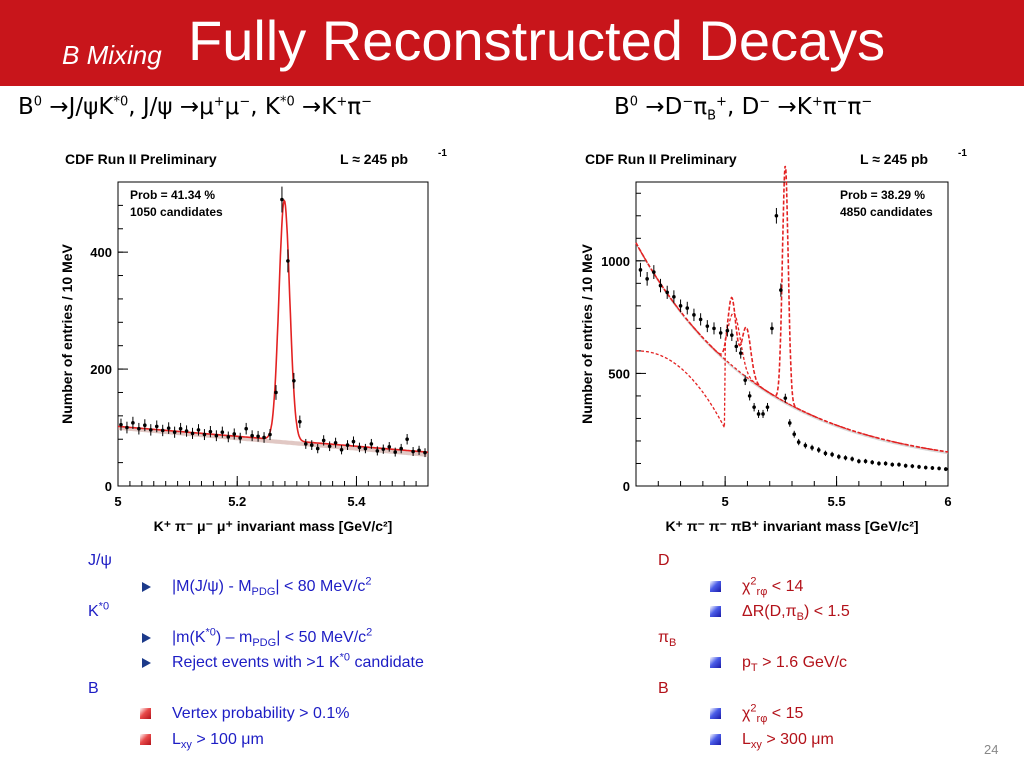  What do you see at coordinates (754, 663) in the screenshot?
I see `pt-cut: pT > 1.6 GeV/c` at bounding box center [754, 663].